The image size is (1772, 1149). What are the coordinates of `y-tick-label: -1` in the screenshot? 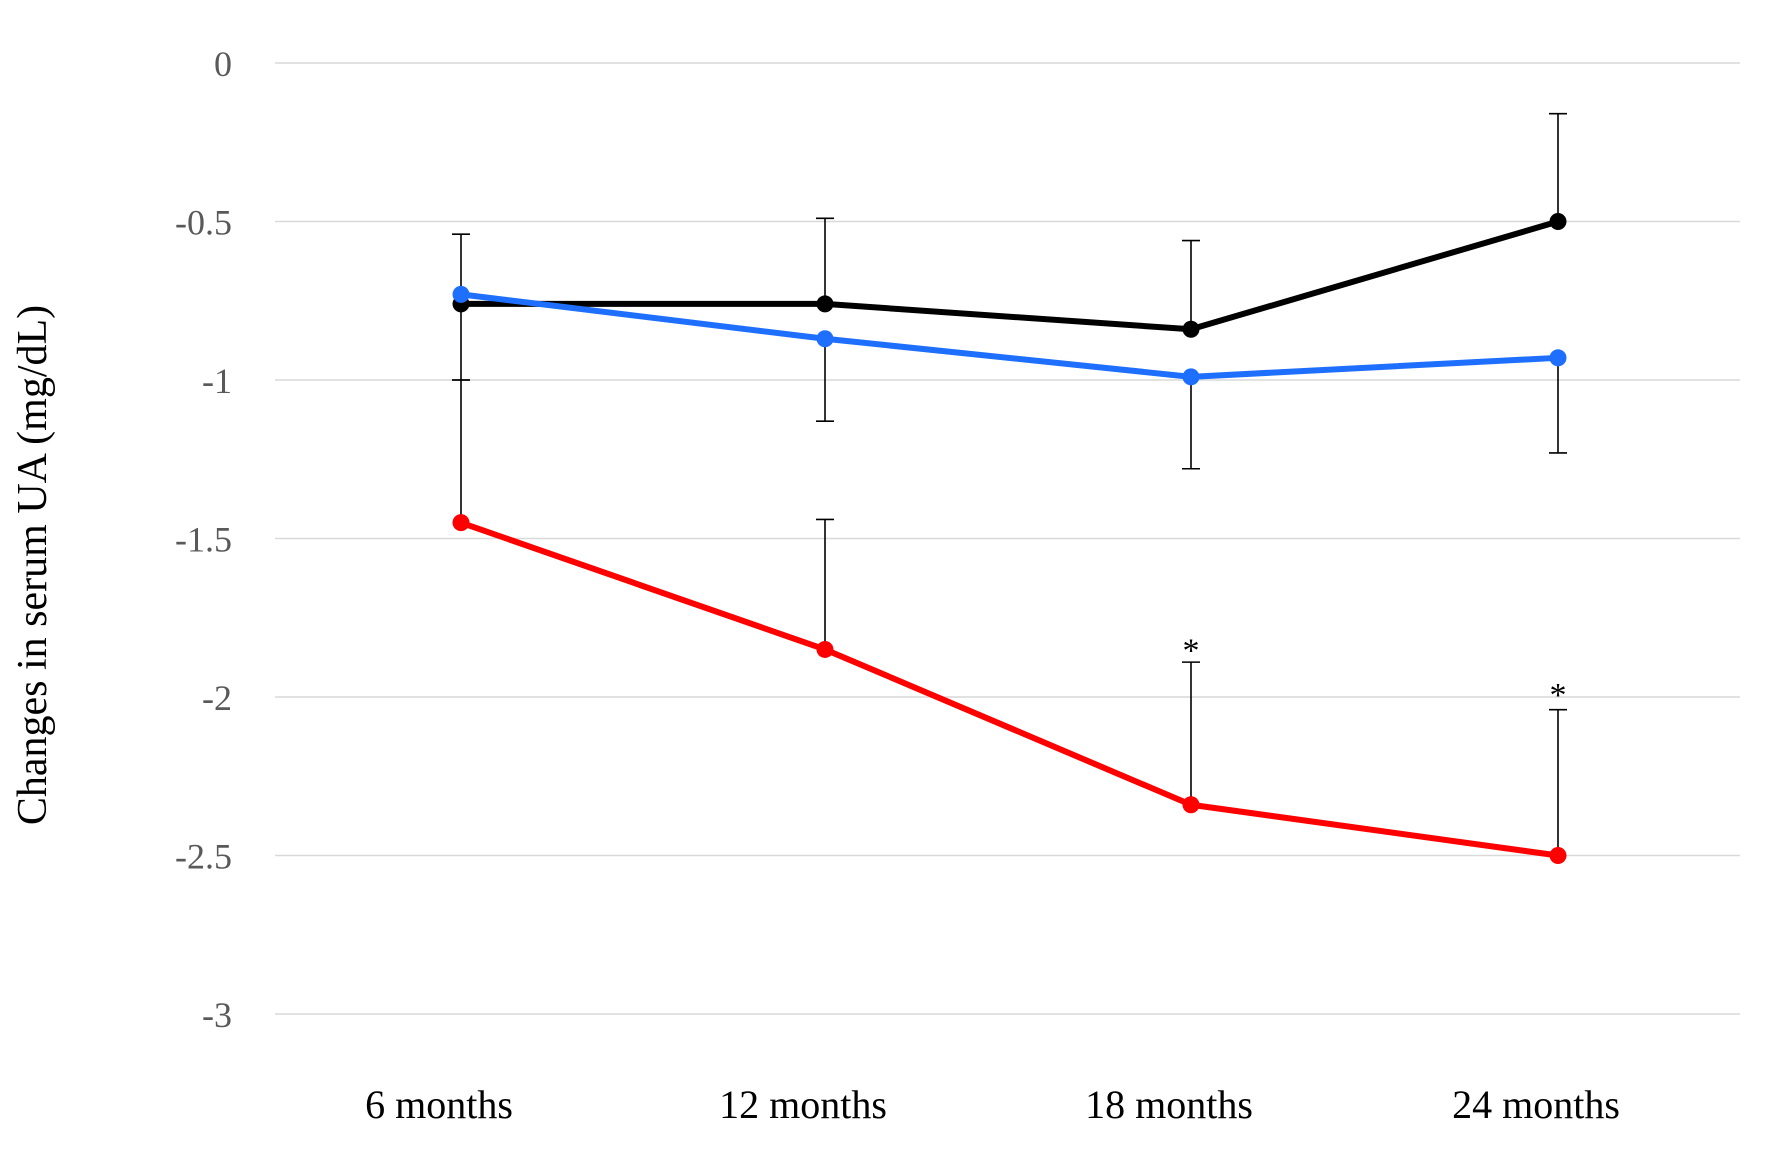 It's located at (217, 381).